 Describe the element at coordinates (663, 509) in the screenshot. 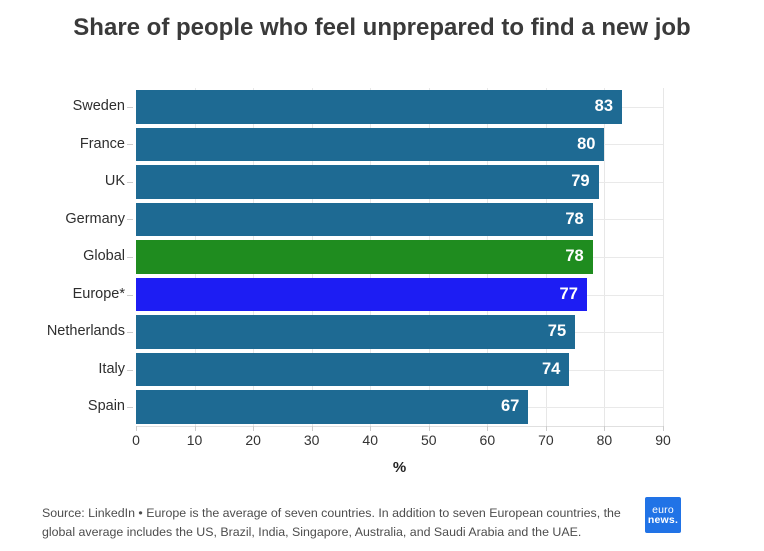

I see `euronews-logo-text-top: euro` at that location.